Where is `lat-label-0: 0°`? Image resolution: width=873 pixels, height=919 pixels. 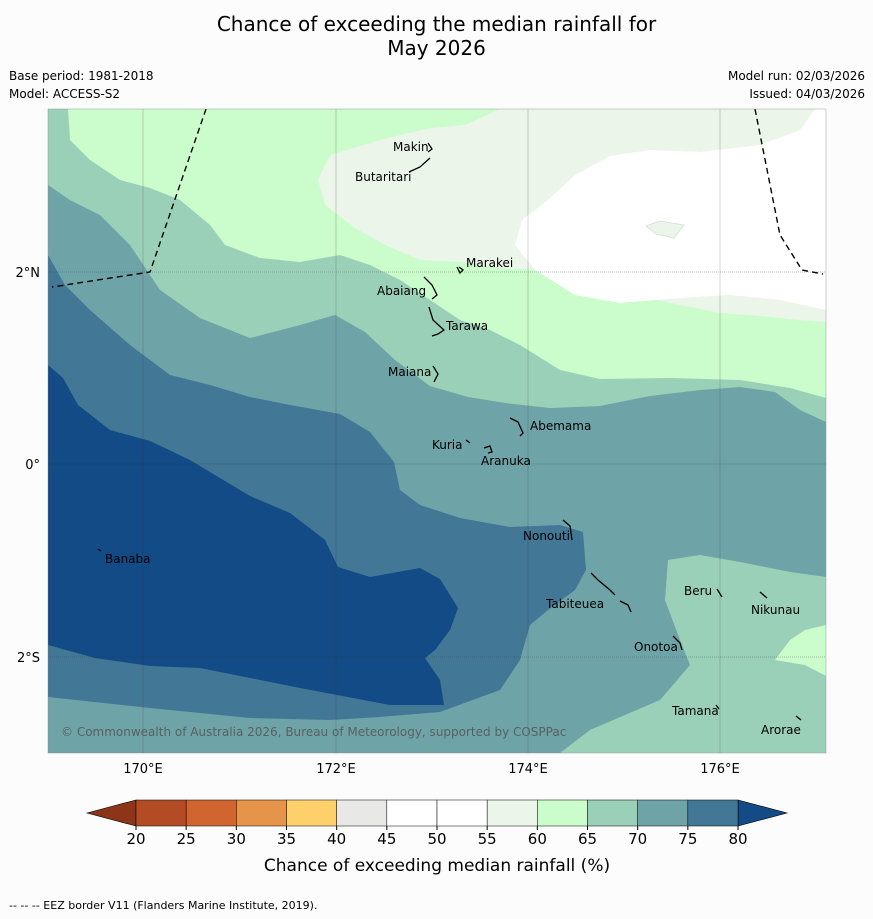 lat-label-0: 0° is located at coordinates (32, 465).